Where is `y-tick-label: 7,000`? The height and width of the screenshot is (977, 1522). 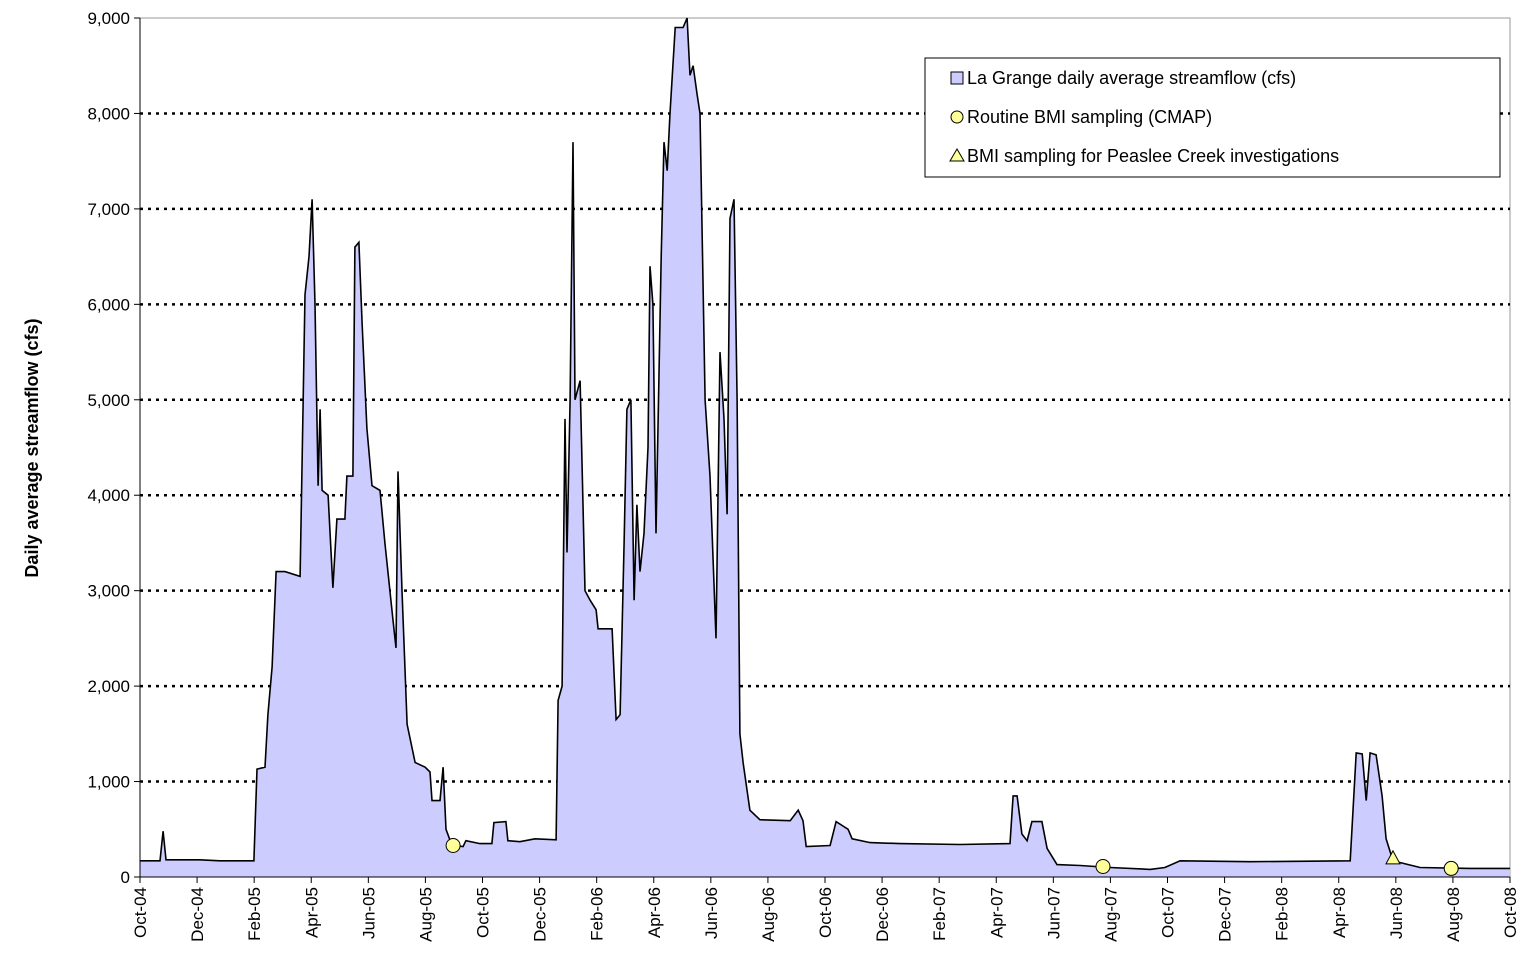 y-tick-label: 7,000 is located at coordinates (108, 209).